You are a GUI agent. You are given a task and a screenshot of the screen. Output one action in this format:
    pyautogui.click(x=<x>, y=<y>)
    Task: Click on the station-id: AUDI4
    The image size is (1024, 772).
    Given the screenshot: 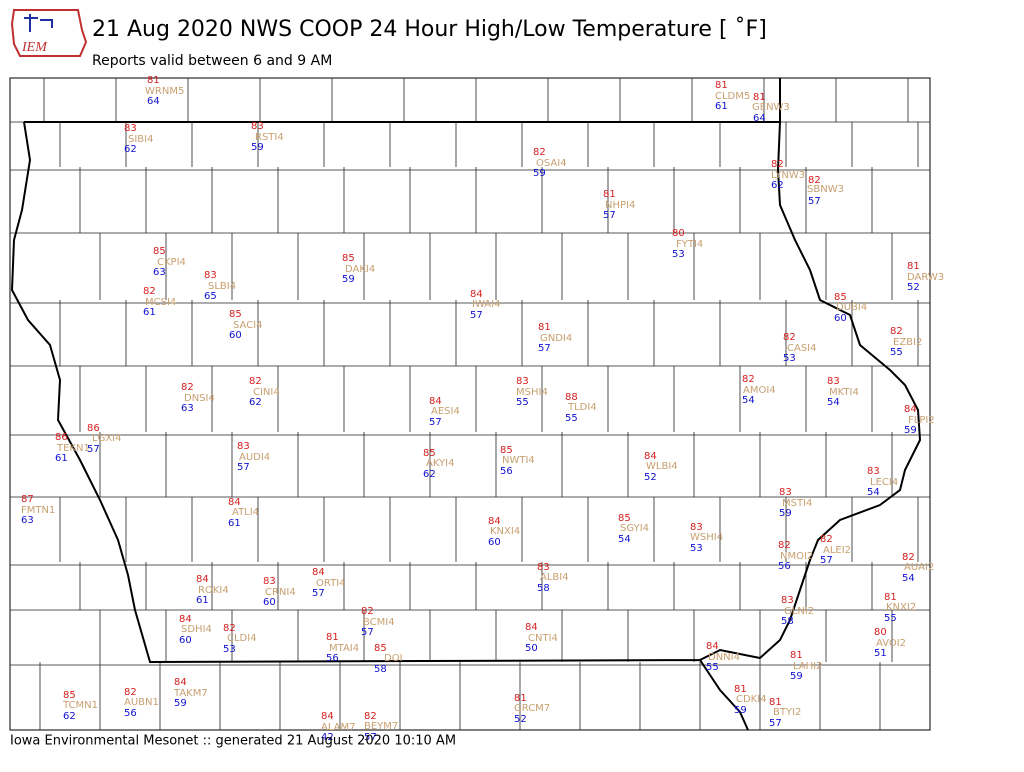 What is the action you would take?
    pyautogui.click(x=254, y=457)
    